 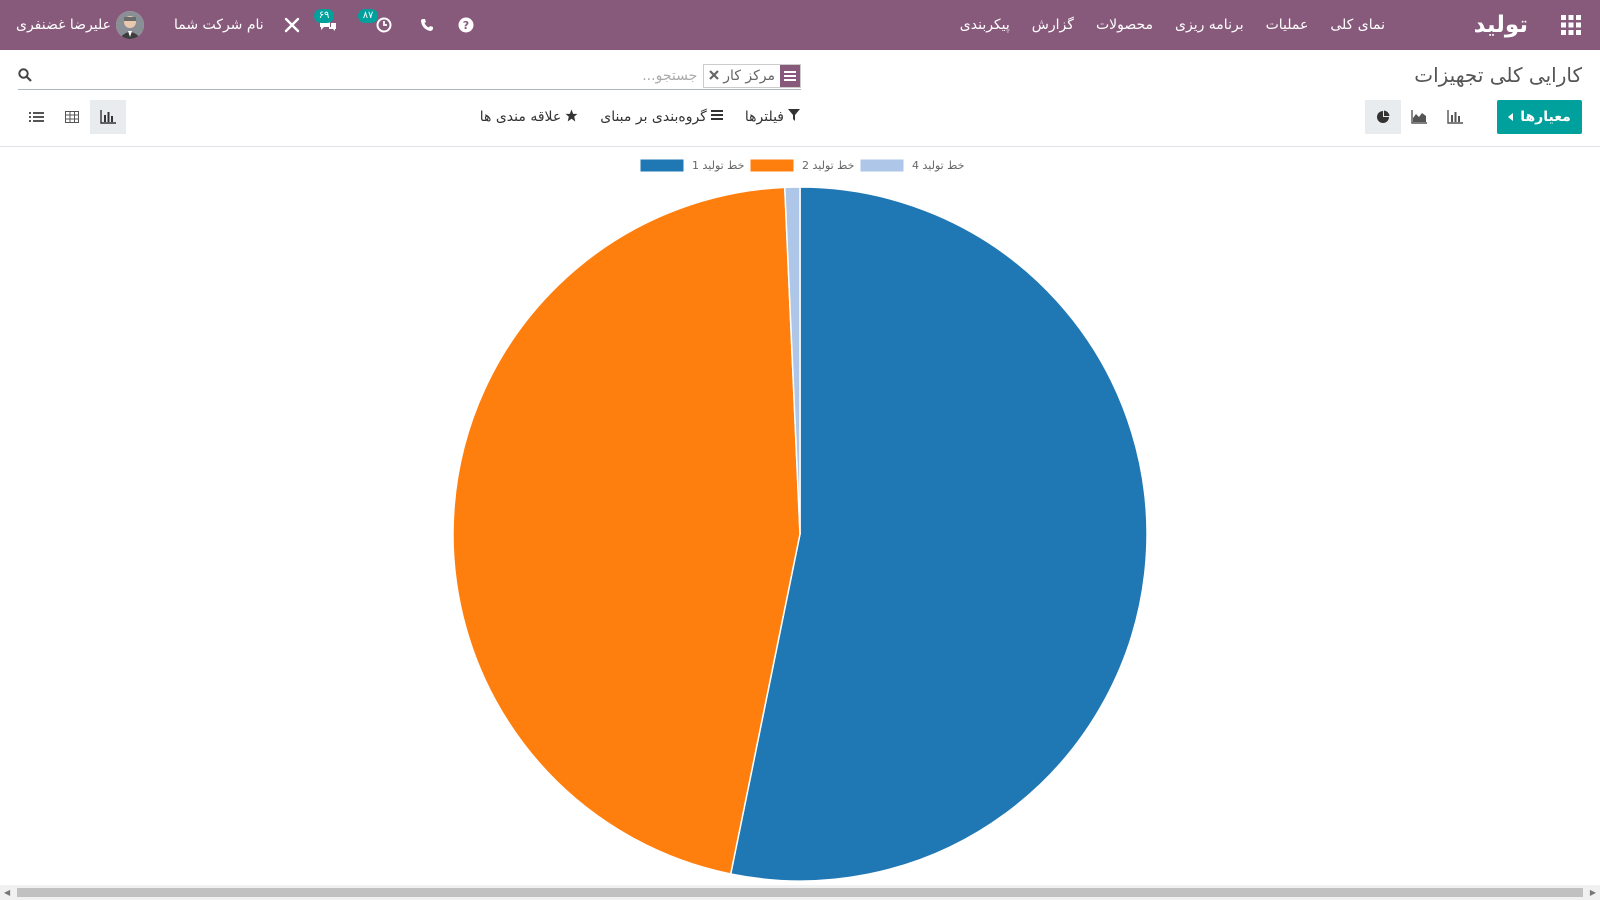 I want to click on graph-view-icon, so click(x=108, y=117).